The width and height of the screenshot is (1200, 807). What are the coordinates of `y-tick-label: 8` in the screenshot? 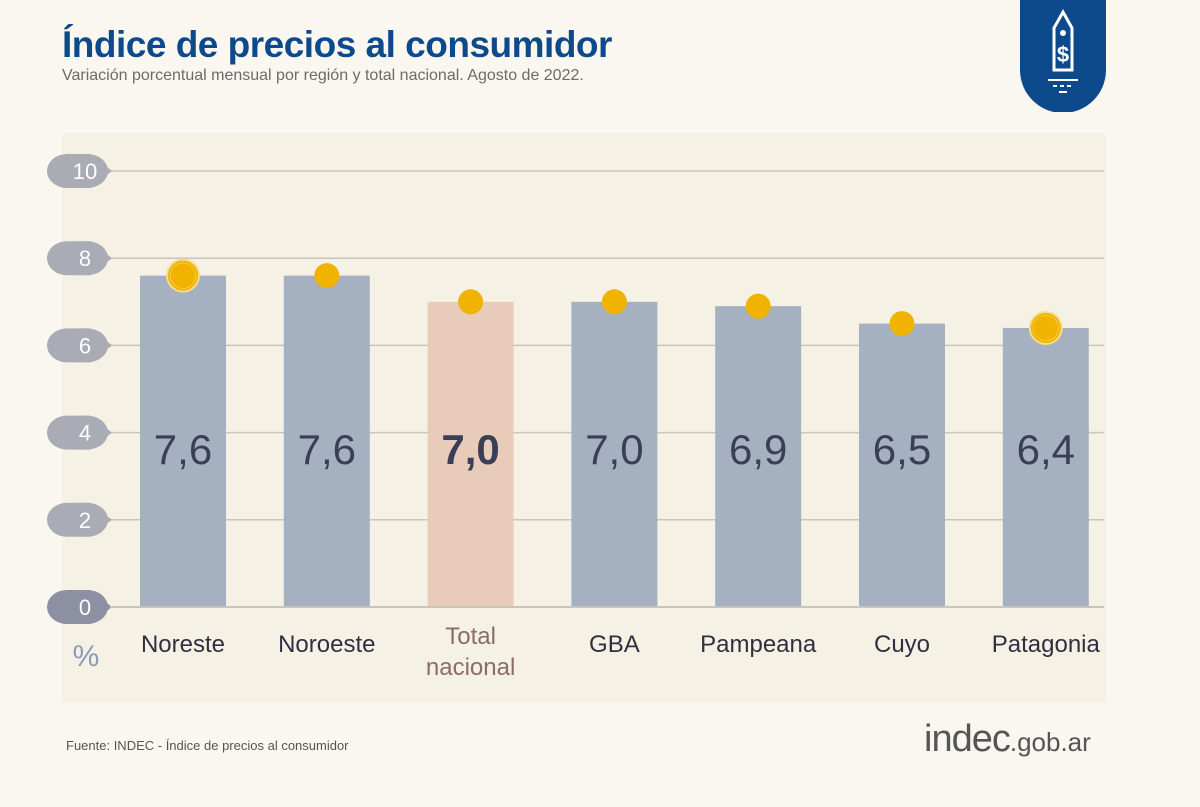 It's located at (85, 258).